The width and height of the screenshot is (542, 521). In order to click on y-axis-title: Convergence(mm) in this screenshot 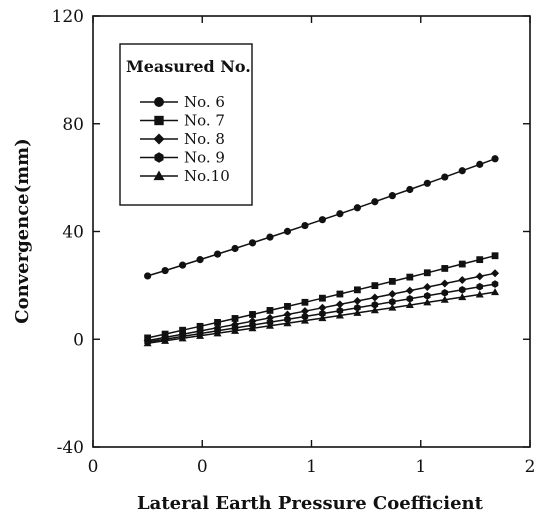, I will do `click(22, 230)`.